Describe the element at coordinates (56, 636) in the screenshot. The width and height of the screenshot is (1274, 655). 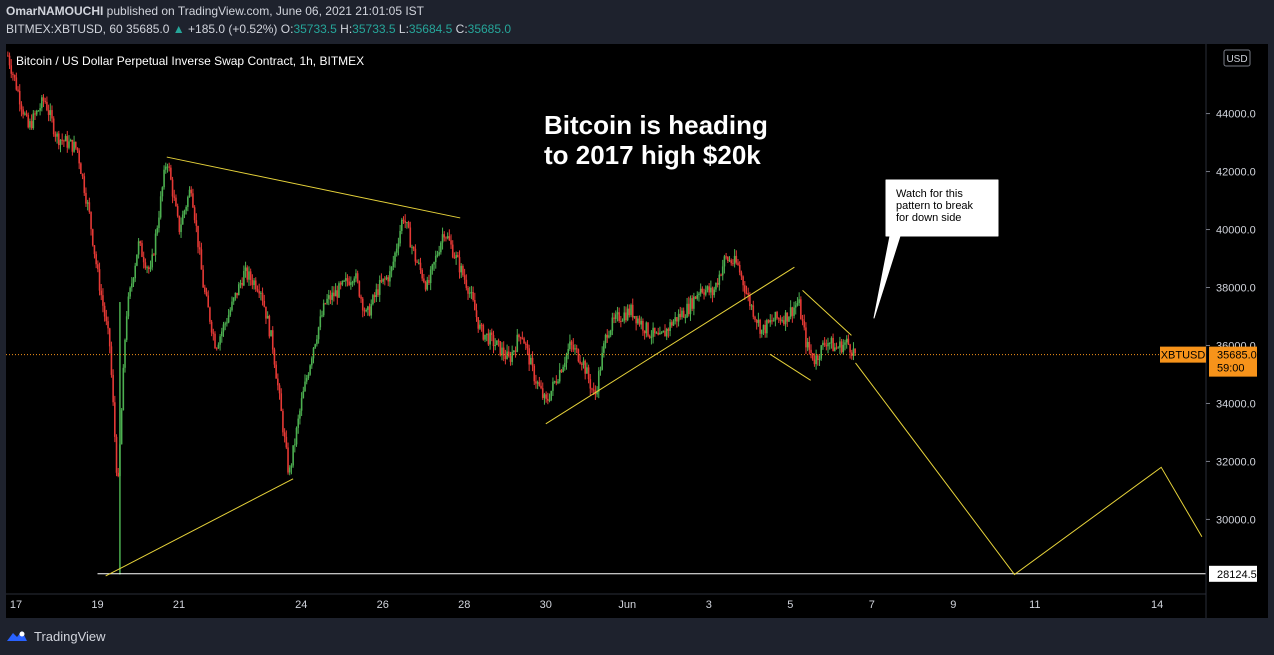
I see `tradingview-logo: TradingView` at that location.